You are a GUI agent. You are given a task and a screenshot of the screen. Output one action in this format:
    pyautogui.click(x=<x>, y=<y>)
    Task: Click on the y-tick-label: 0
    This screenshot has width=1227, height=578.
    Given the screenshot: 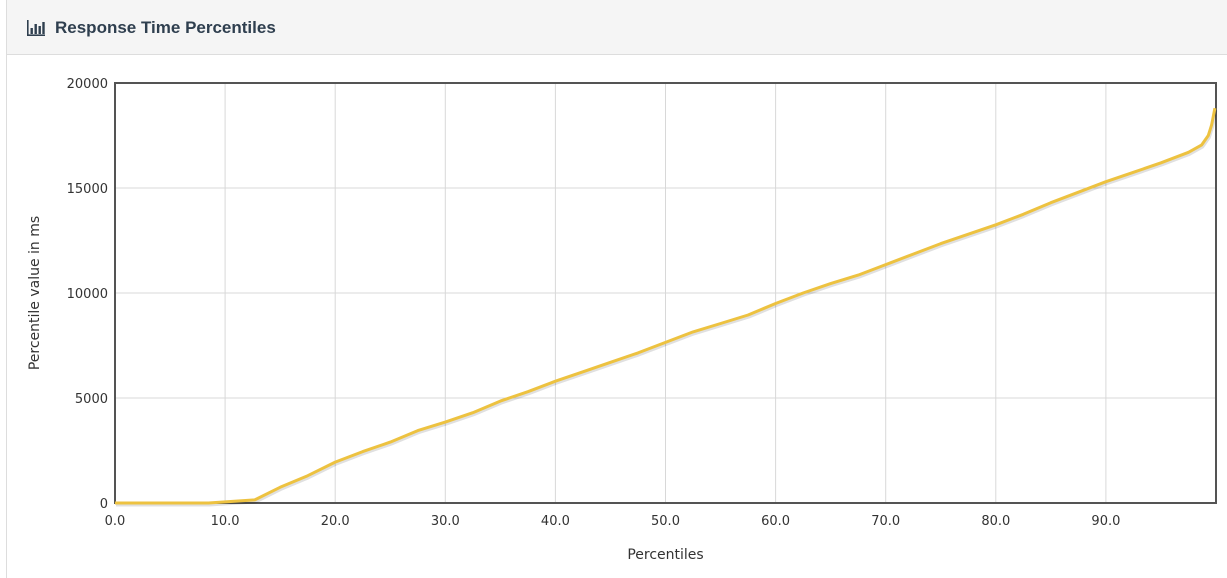 What is the action you would take?
    pyautogui.click(x=104, y=504)
    